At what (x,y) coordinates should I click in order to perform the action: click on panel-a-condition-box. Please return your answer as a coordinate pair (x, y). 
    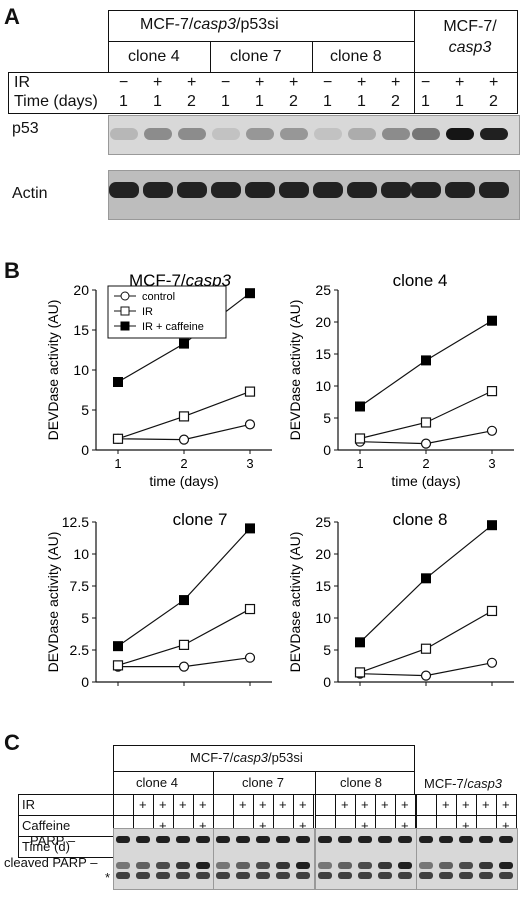
    Looking at the image, I should click on (263, 93).